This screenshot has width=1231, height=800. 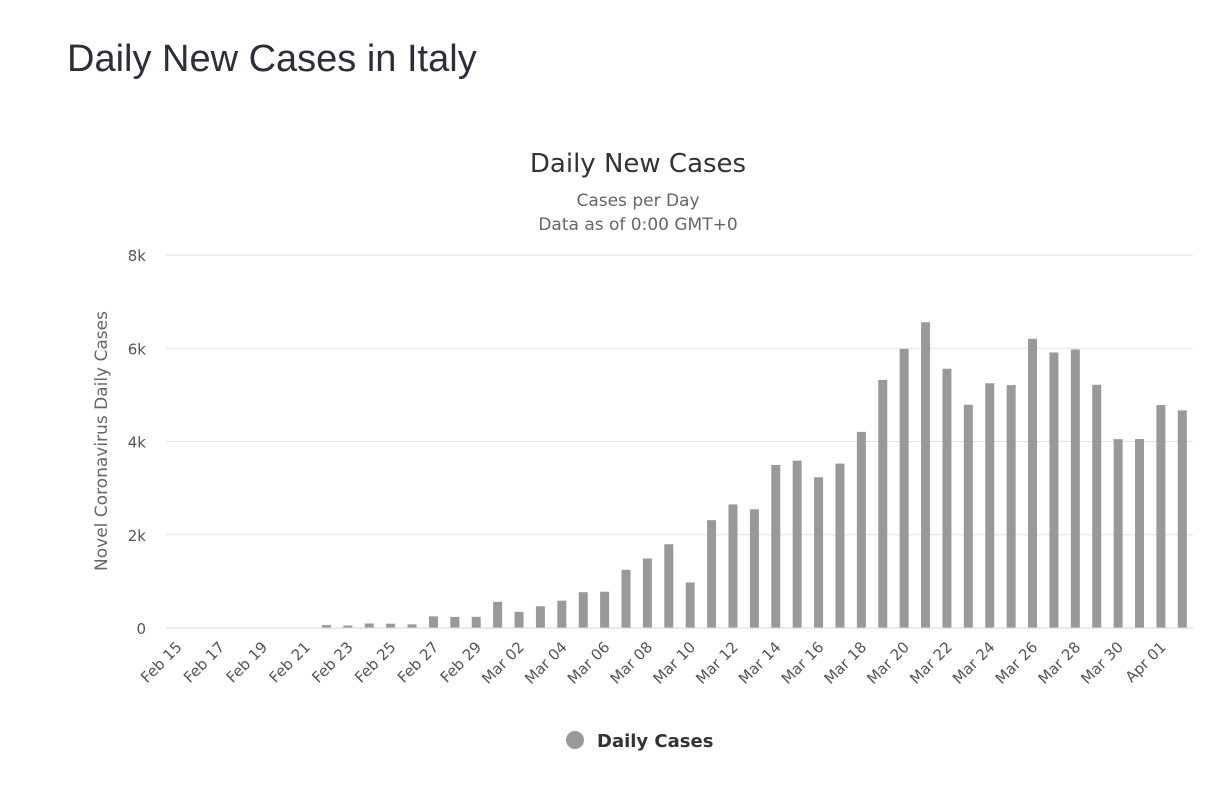 What do you see at coordinates (204, 662) in the screenshot?
I see `x-tick-label: Feb 17` at bounding box center [204, 662].